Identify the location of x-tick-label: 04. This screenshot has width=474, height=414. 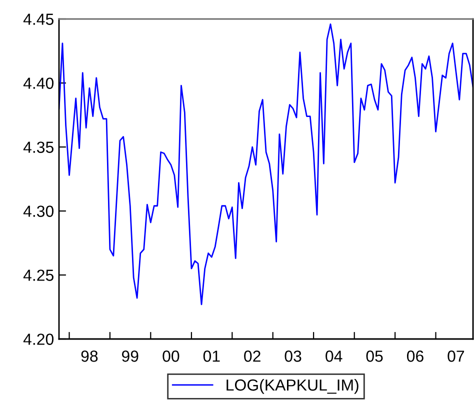
(334, 356).